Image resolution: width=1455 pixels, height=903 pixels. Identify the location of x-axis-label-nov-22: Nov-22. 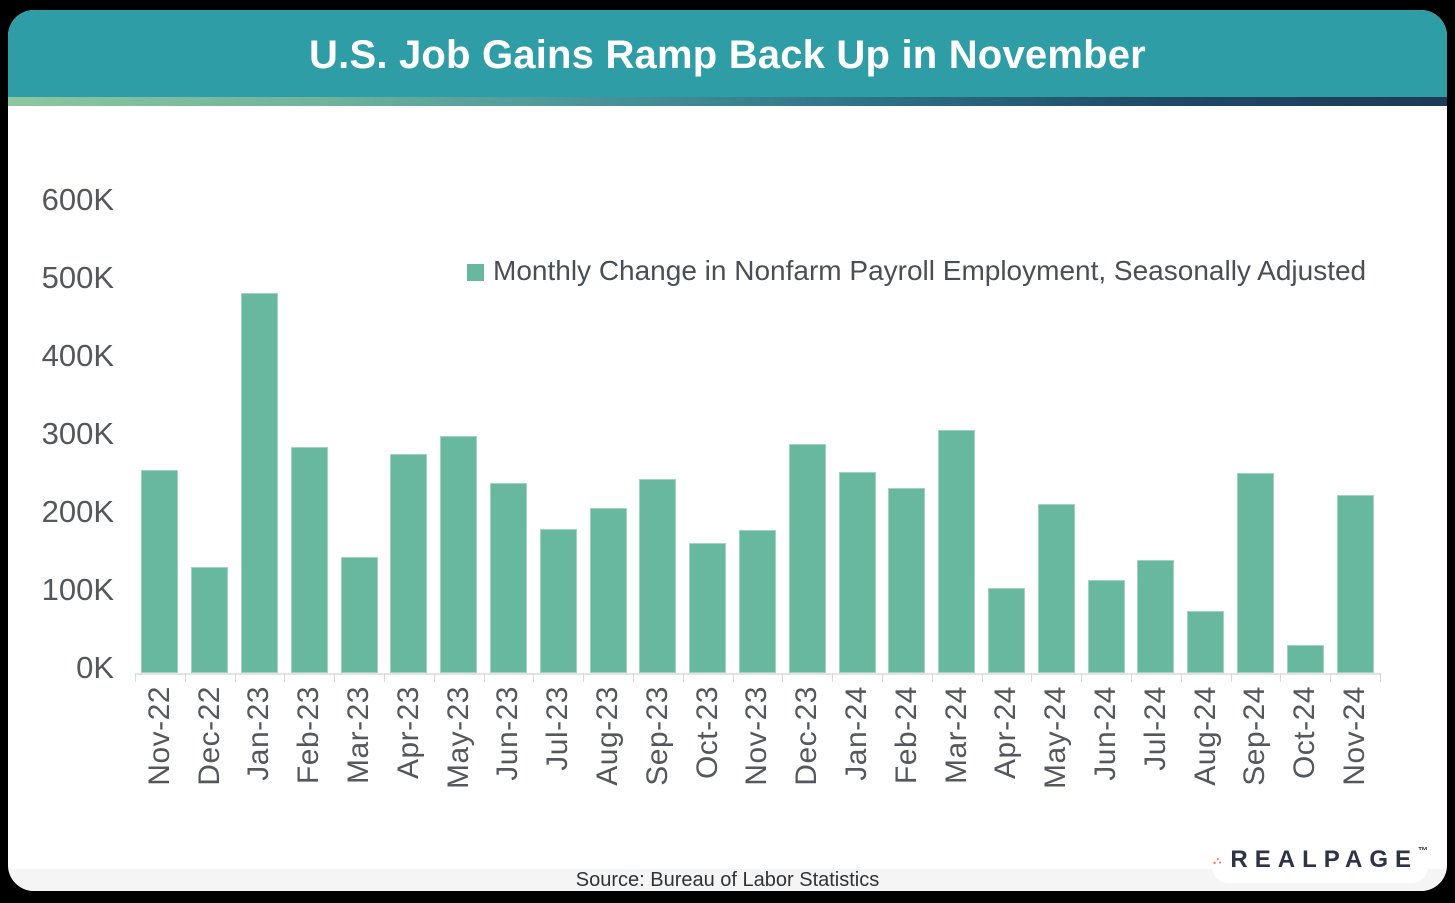
(159, 736).